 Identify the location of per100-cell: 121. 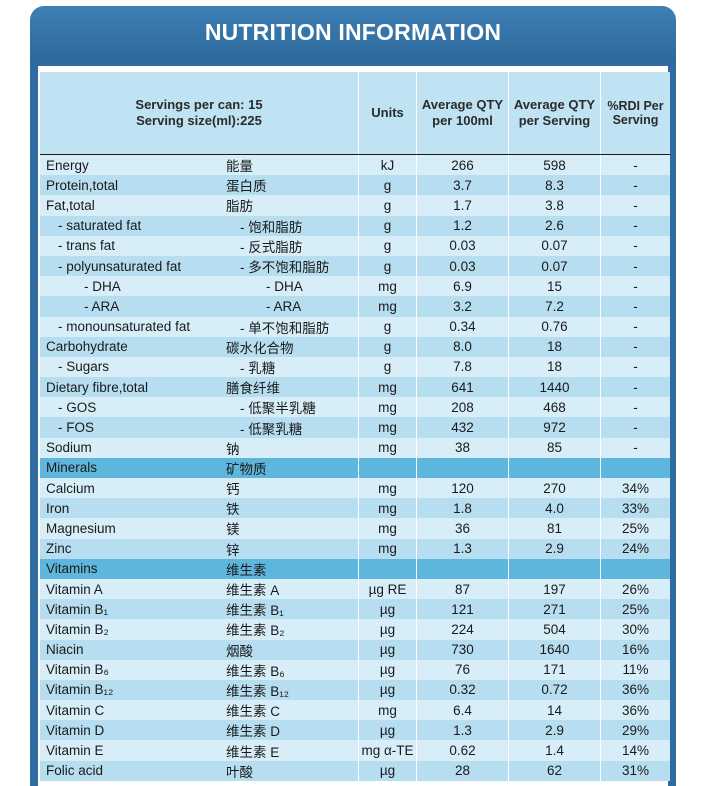
(462, 609).